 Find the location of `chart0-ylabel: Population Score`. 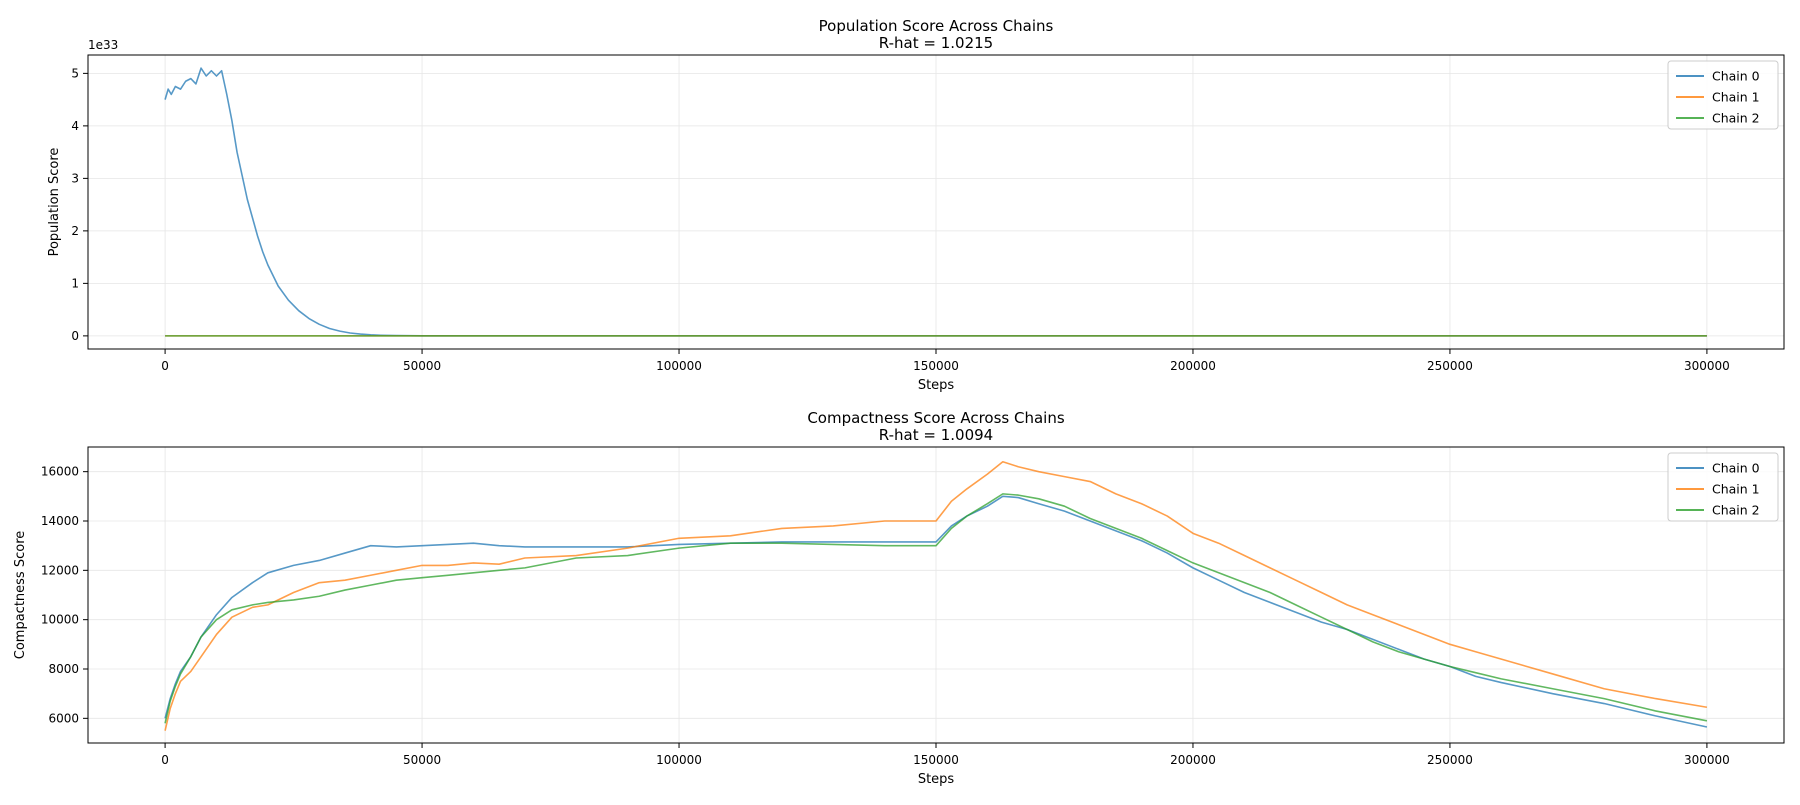

chart0-ylabel: Population Score is located at coordinates (54, 202).